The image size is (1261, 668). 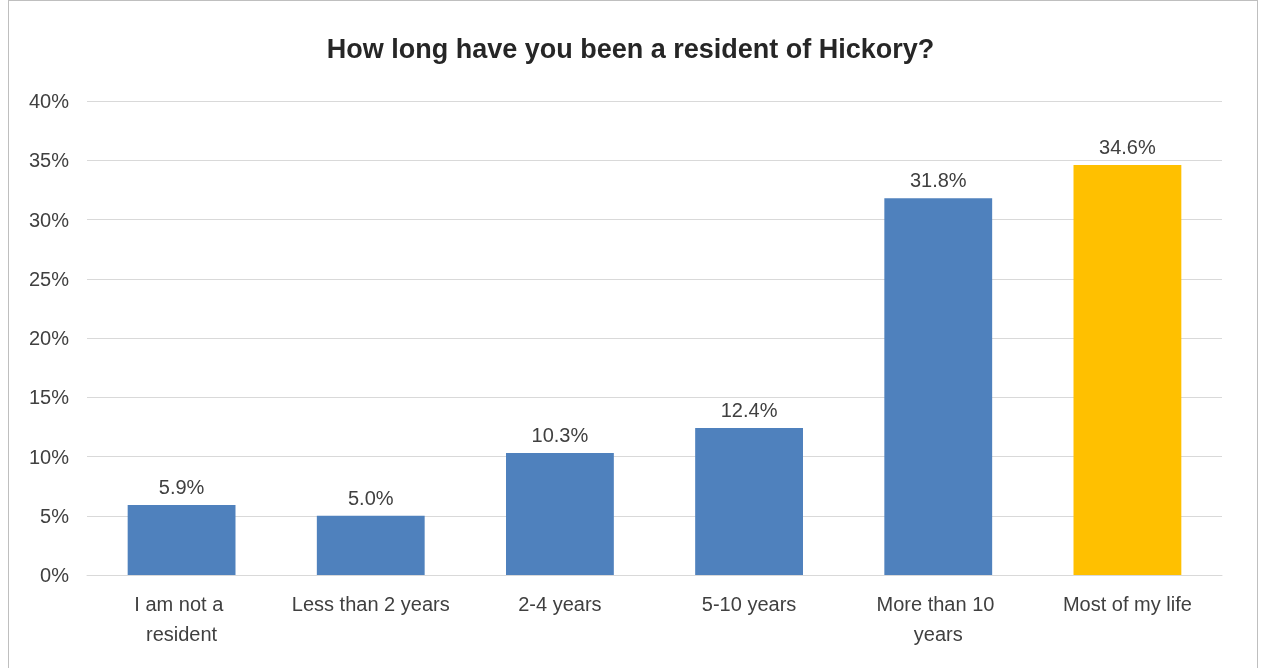 What do you see at coordinates (560, 604) in the screenshot?
I see `x-tick-label: 2-4 years` at bounding box center [560, 604].